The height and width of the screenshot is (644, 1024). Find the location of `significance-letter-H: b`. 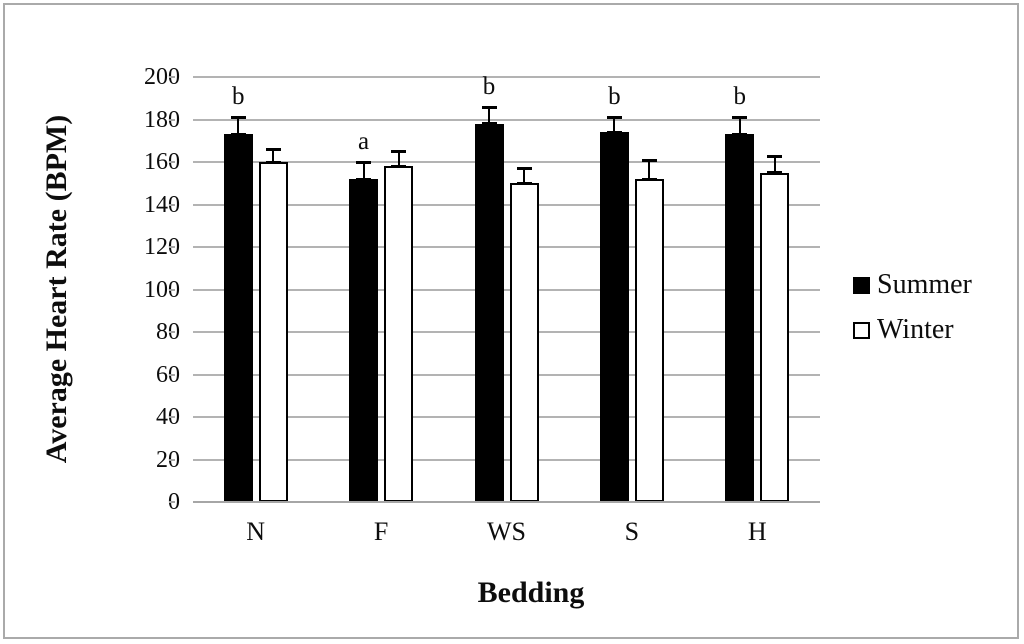

significance-letter-H: b is located at coordinates (740, 97).